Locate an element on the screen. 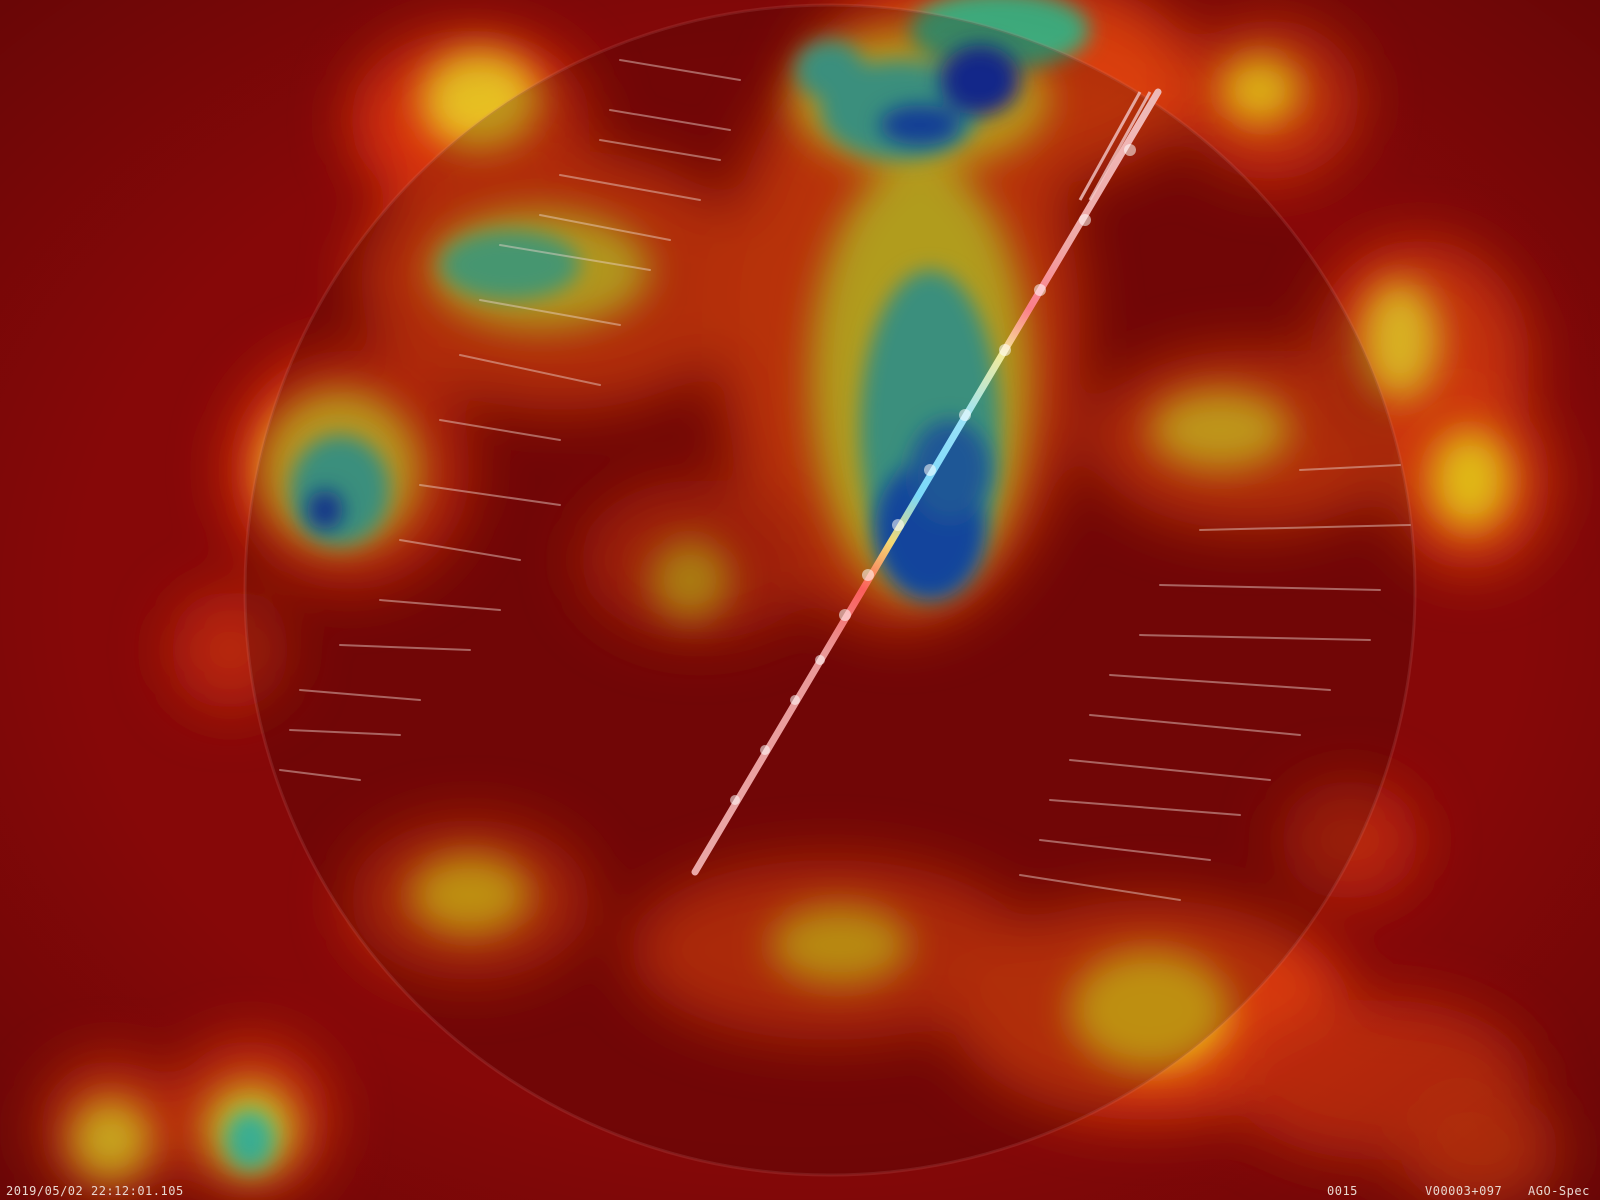 The image size is (1600, 1200). camera-name-label: AGO-Spec is located at coordinates (1559, 1191).